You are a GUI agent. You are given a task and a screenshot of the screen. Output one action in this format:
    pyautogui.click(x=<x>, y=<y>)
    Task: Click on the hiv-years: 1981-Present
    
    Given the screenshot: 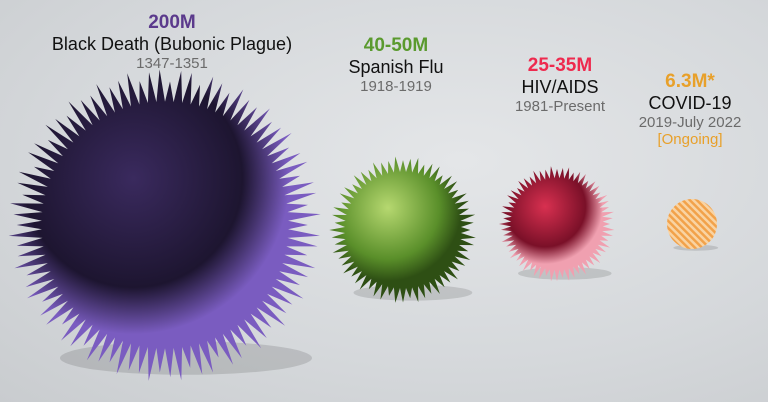 What is the action you would take?
    pyautogui.click(x=560, y=106)
    